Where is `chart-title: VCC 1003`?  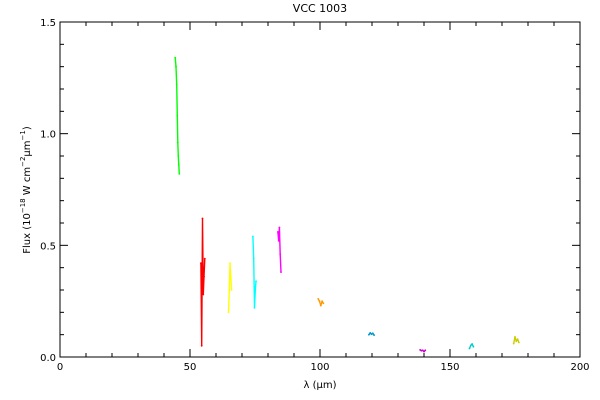 chart-title: VCC 1003 is located at coordinates (320, 8).